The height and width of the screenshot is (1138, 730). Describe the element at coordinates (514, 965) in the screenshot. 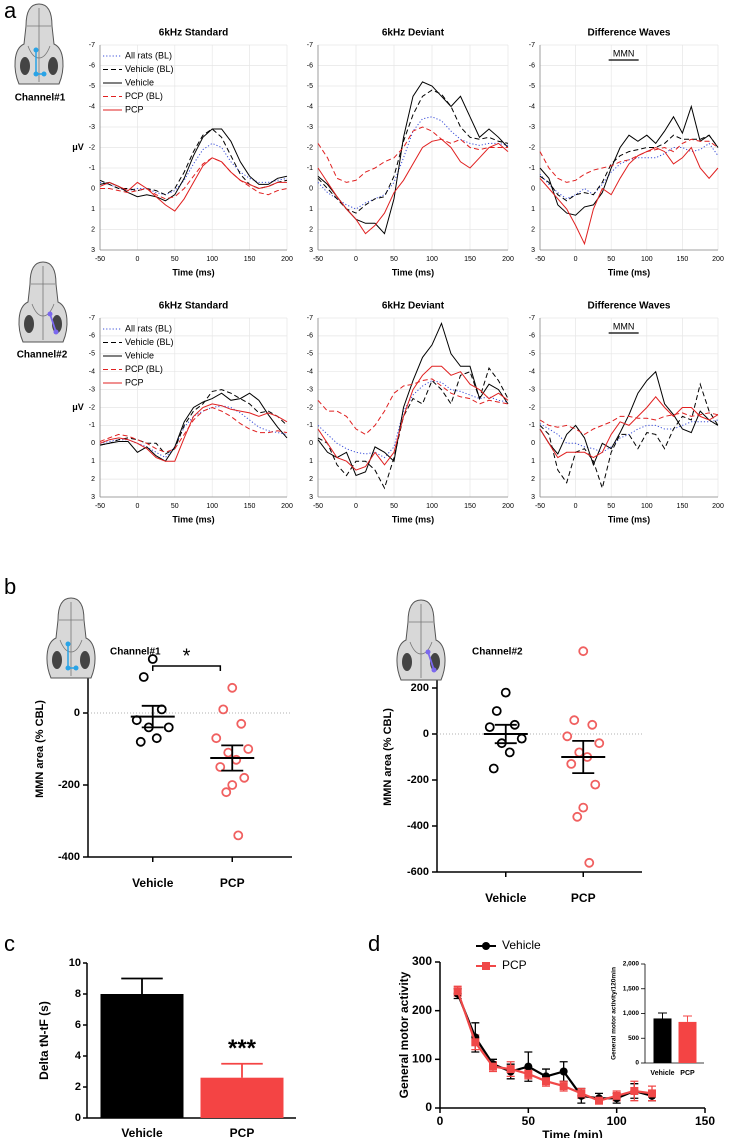

I see `legend-label: PCP` at that location.